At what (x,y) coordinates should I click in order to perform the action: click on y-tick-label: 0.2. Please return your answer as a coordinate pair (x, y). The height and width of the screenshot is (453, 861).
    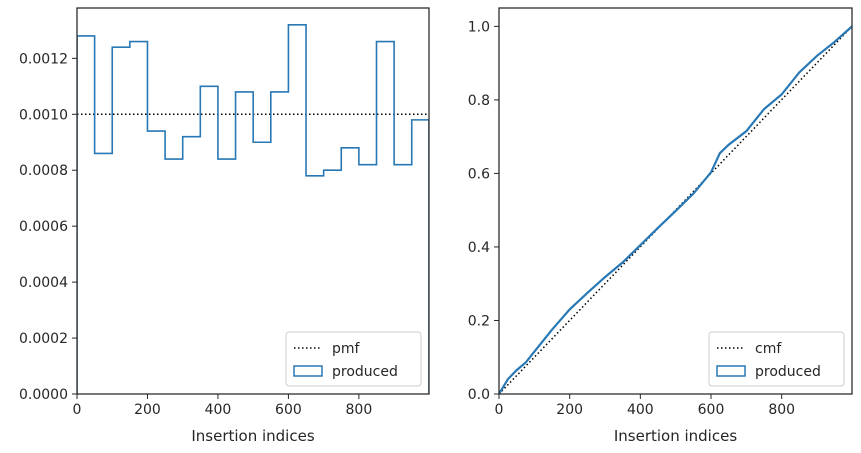
    Looking at the image, I should click on (479, 321).